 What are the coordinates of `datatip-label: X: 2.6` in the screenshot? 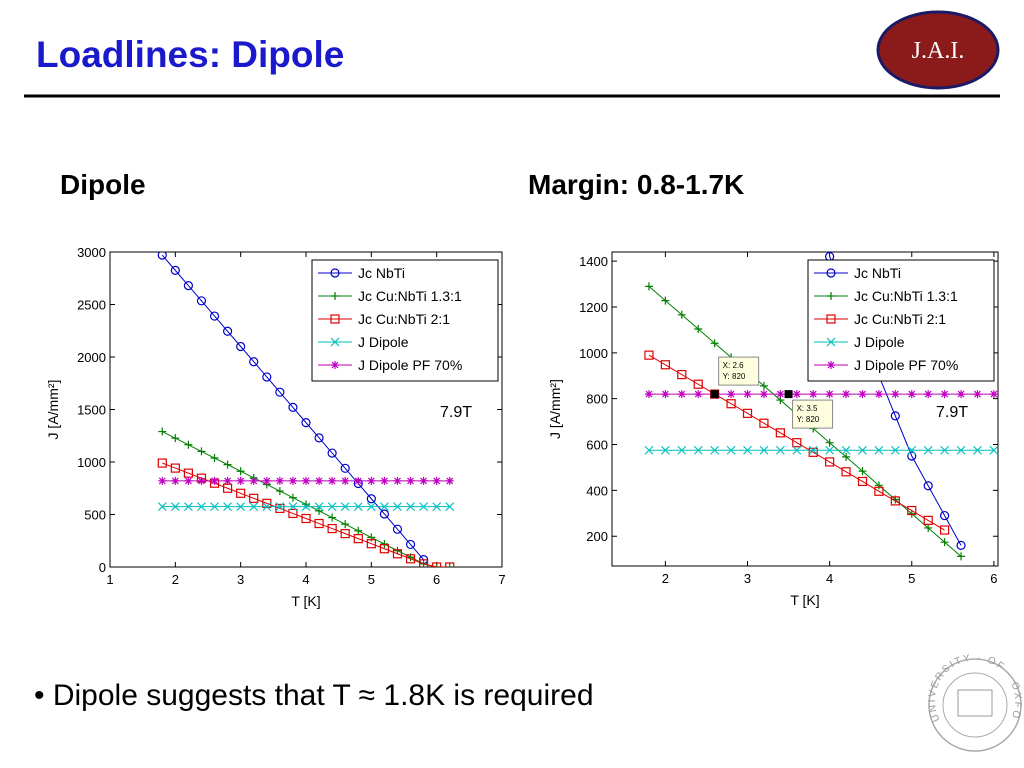 It's located at (733, 365).